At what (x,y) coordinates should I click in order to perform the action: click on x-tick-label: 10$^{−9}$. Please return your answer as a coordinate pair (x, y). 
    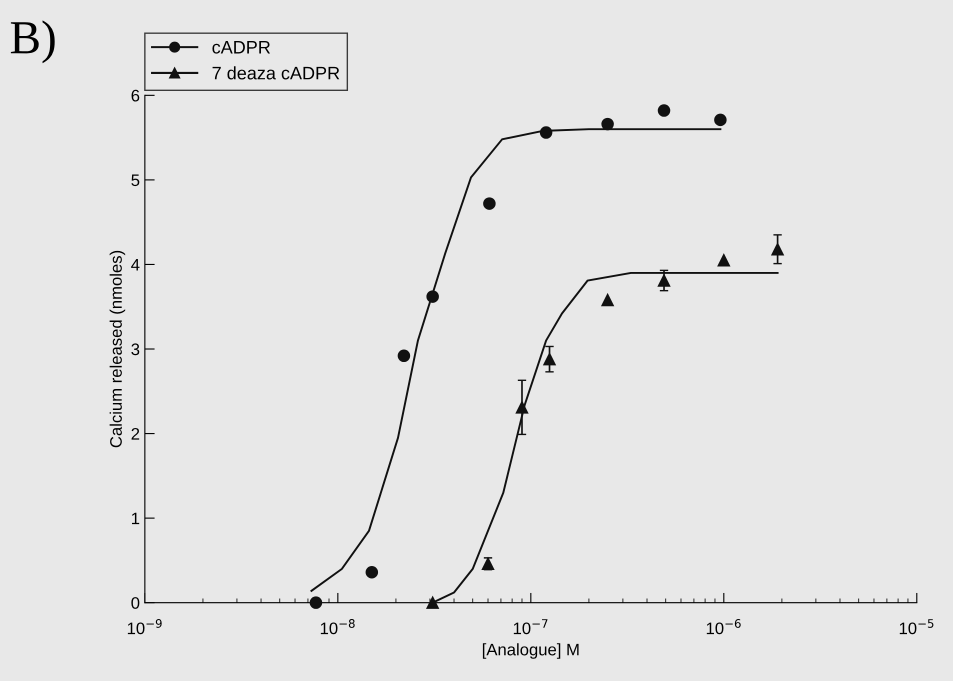
    Looking at the image, I should click on (145, 626).